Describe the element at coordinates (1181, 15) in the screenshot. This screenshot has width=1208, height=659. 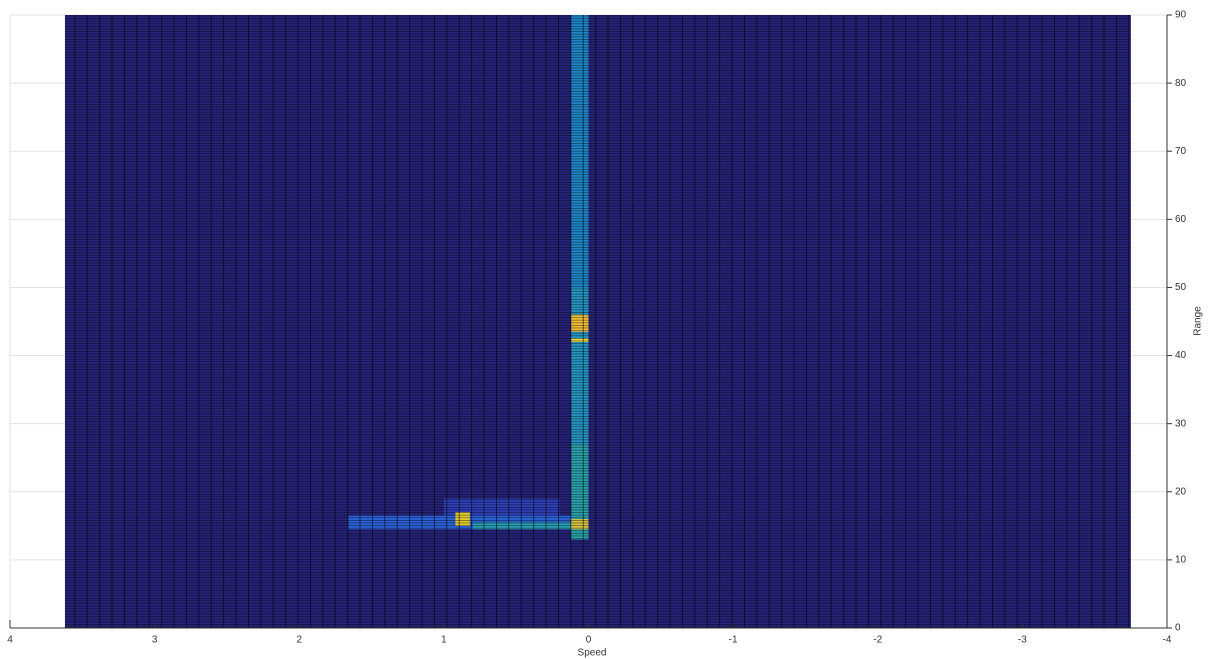
I see `y-tick-label: 90` at that location.